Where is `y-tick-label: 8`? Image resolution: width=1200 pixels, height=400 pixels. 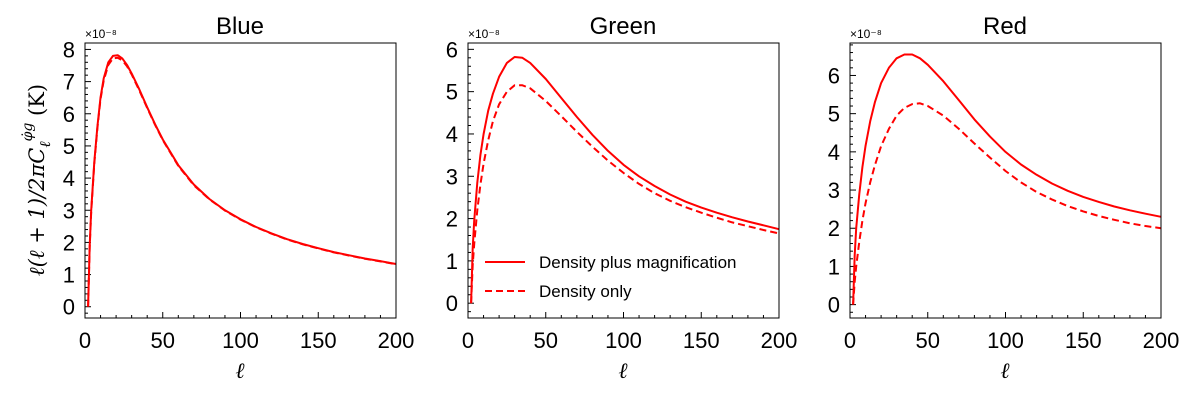 y-tick-label: 8 is located at coordinates (69, 49).